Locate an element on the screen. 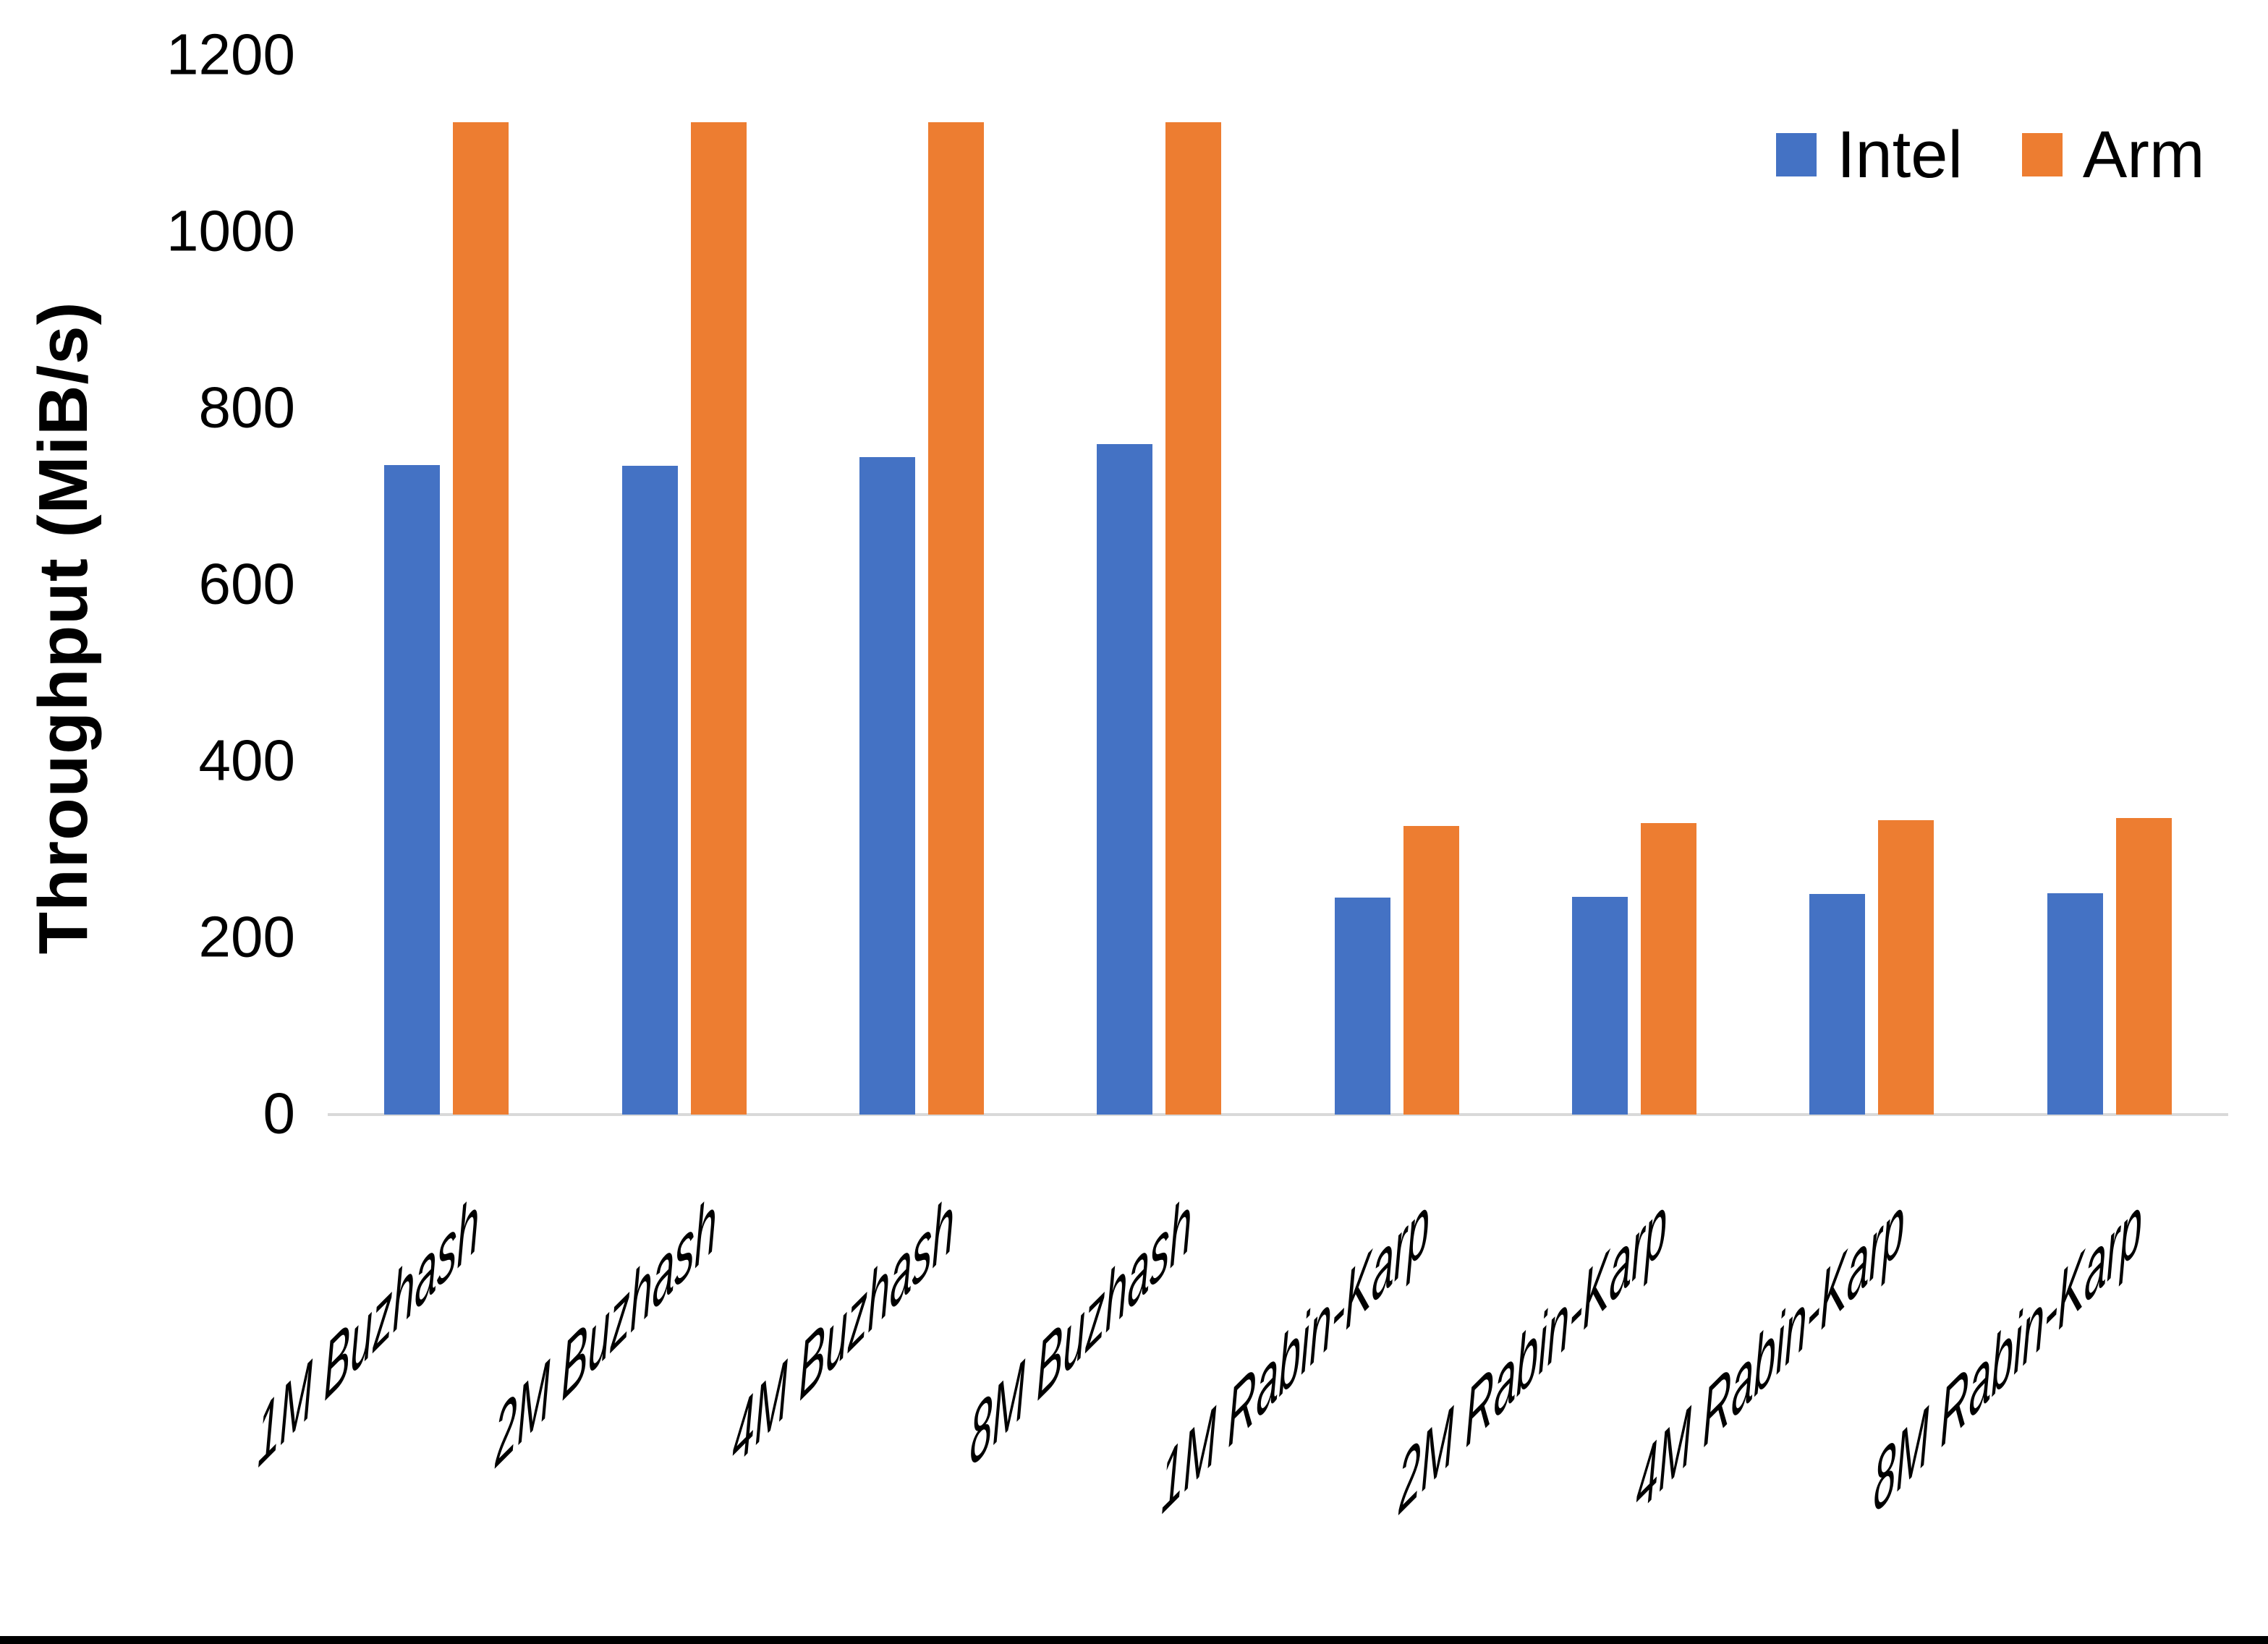  legend: Intel Arm is located at coordinates (1991, 155).